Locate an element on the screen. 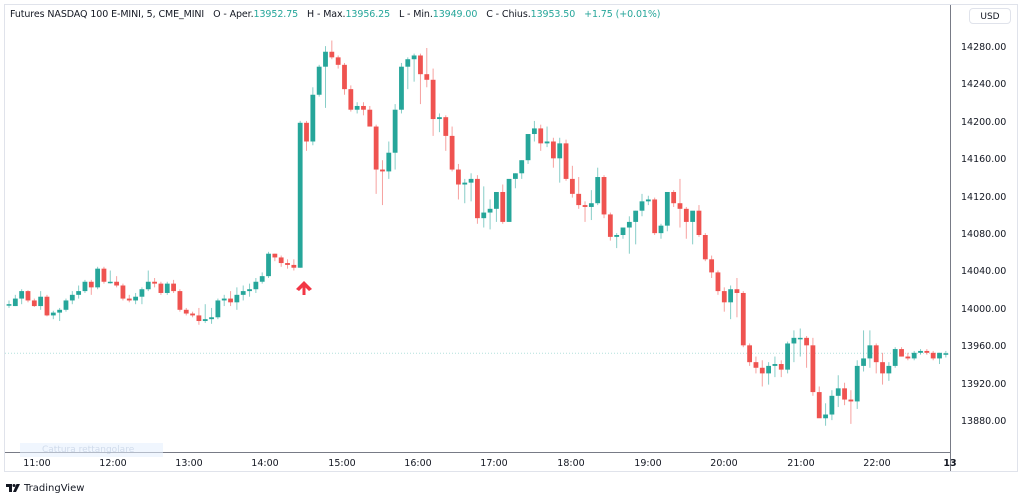  symbol-title: Futures NASDAQ 100 E-MINI, 5, CME_MINI is located at coordinates (107, 14).